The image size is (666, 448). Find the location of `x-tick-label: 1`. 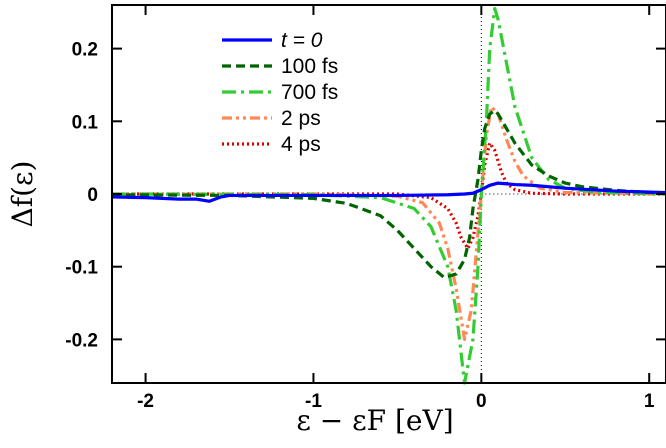

x-tick-label: 1 is located at coordinates (649, 401).